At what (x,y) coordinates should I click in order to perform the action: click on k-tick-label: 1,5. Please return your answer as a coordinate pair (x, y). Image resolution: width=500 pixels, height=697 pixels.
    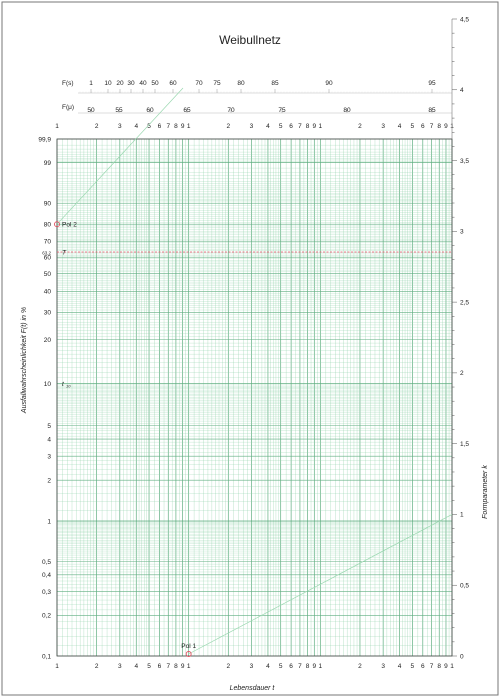
    Looking at the image, I should click on (464, 444).